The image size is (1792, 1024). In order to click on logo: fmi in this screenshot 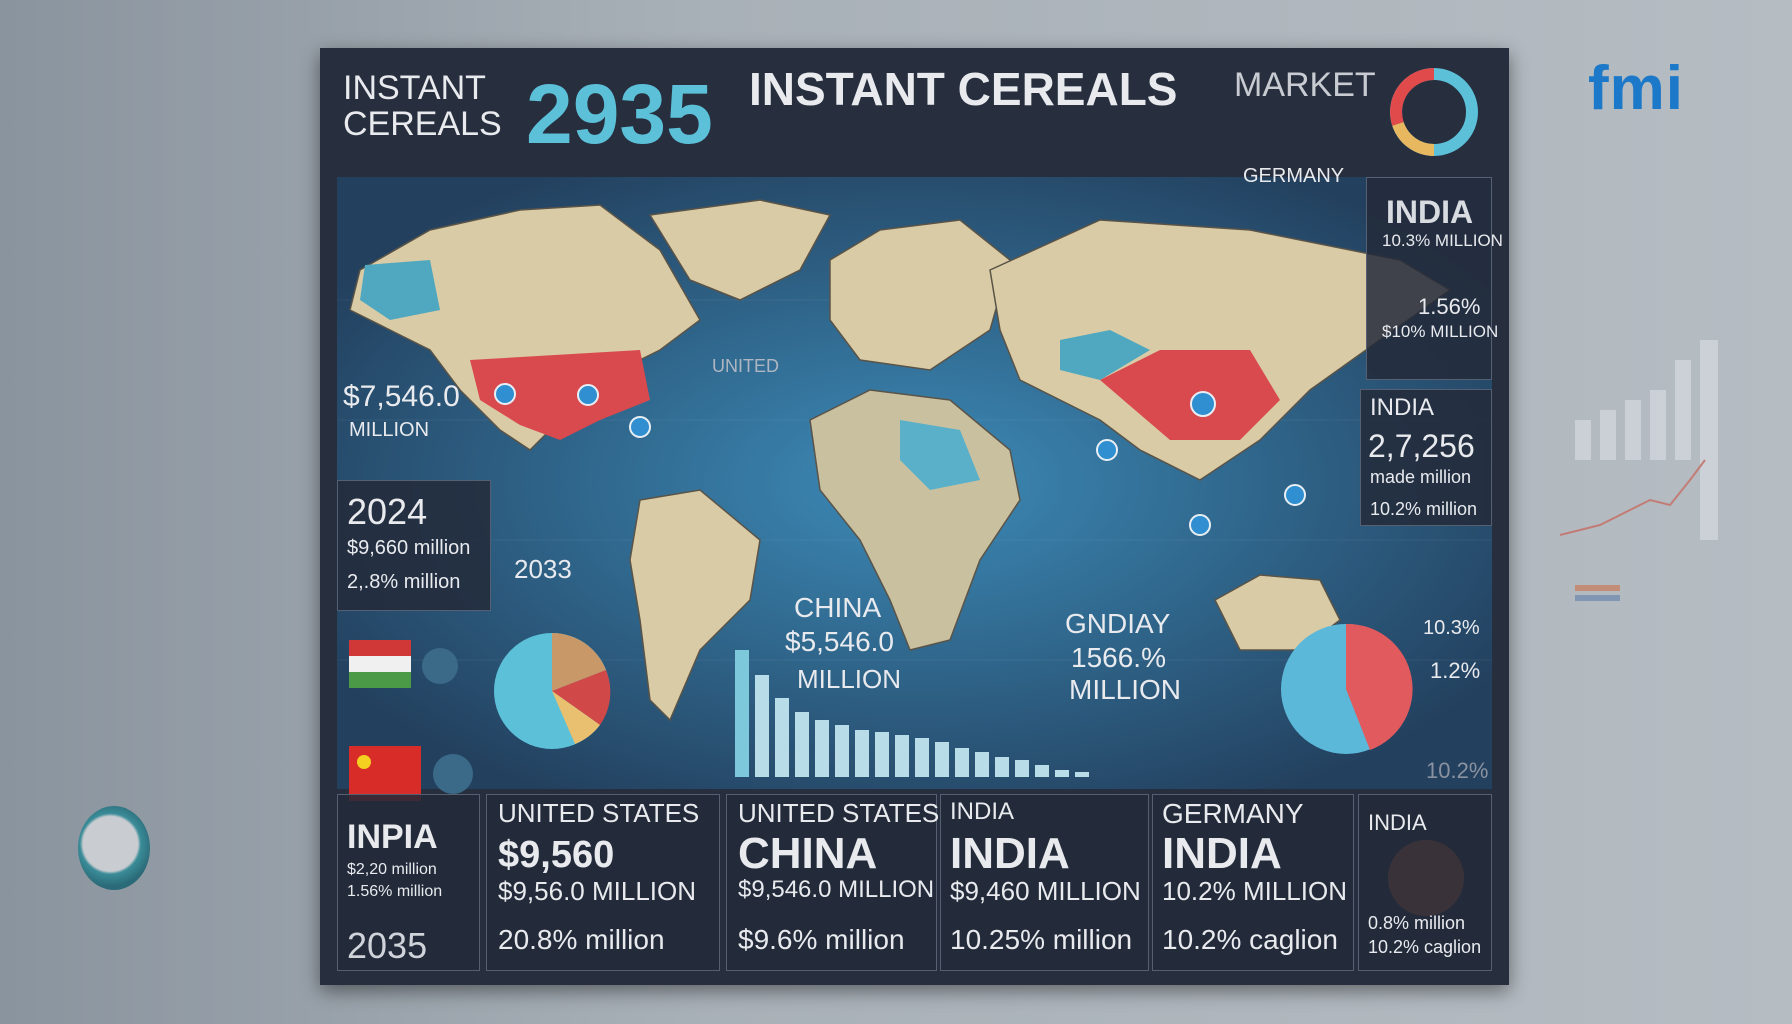, I will do `click(1636, 88)`.